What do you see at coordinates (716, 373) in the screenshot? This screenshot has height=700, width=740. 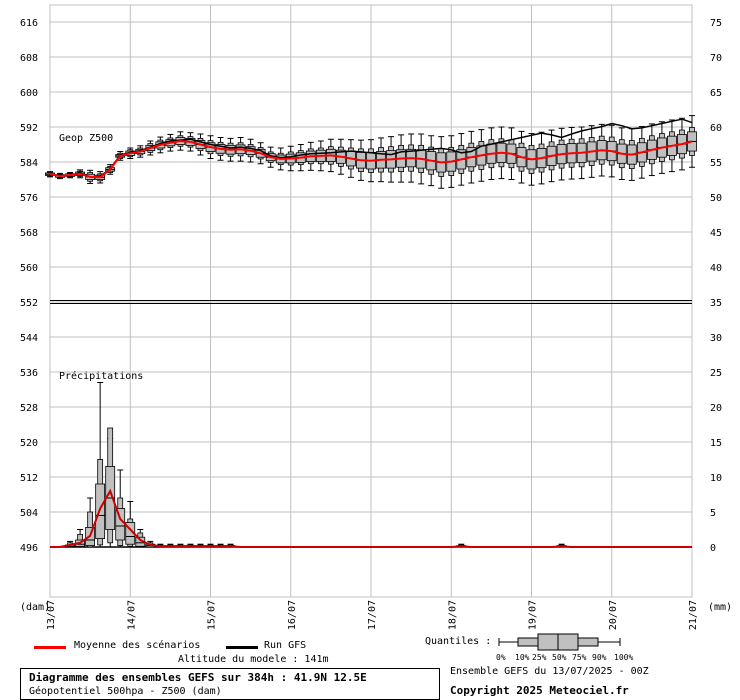 I see `right-tick-label: 25` at bounding box center [716, 373].